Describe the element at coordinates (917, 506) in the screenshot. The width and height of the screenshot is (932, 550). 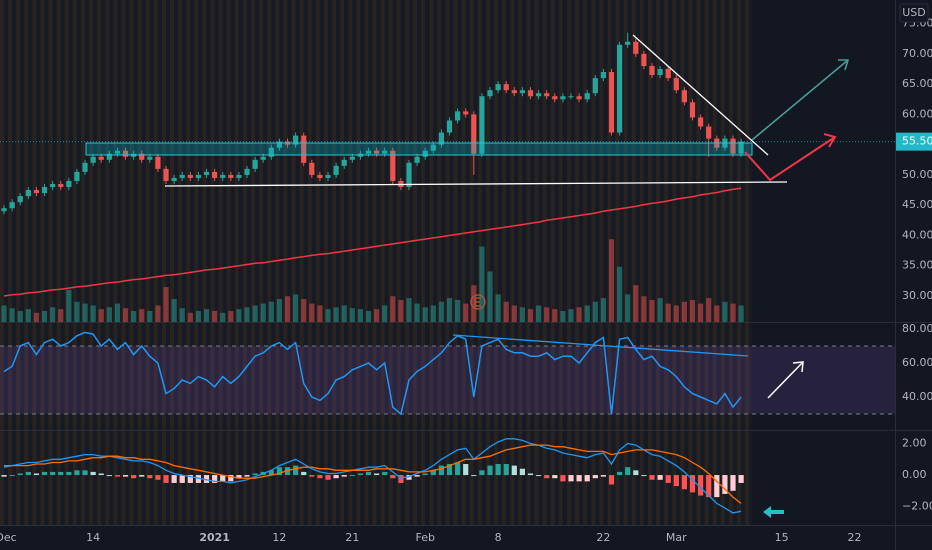
I see `y-tick-label: −2.00` at that location.